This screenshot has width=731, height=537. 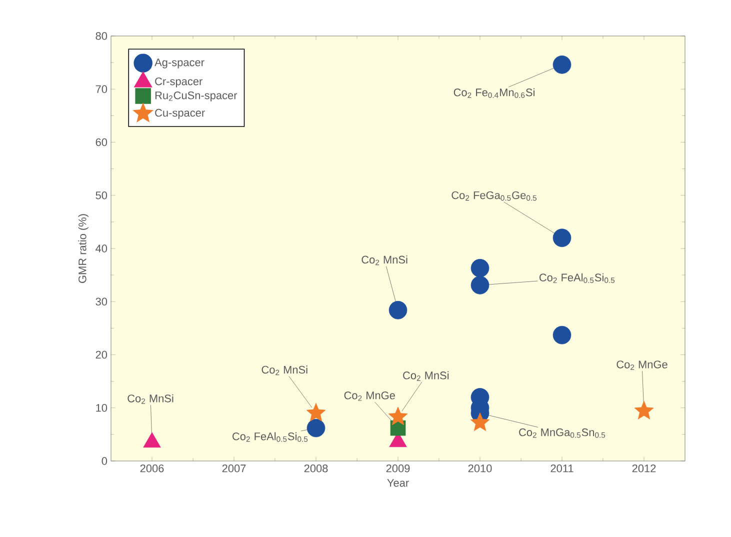 What do you see at coordinates (234, 468) in the screenshot?
I see `x-tick-label: 2007` at bounding box center [234, 468].